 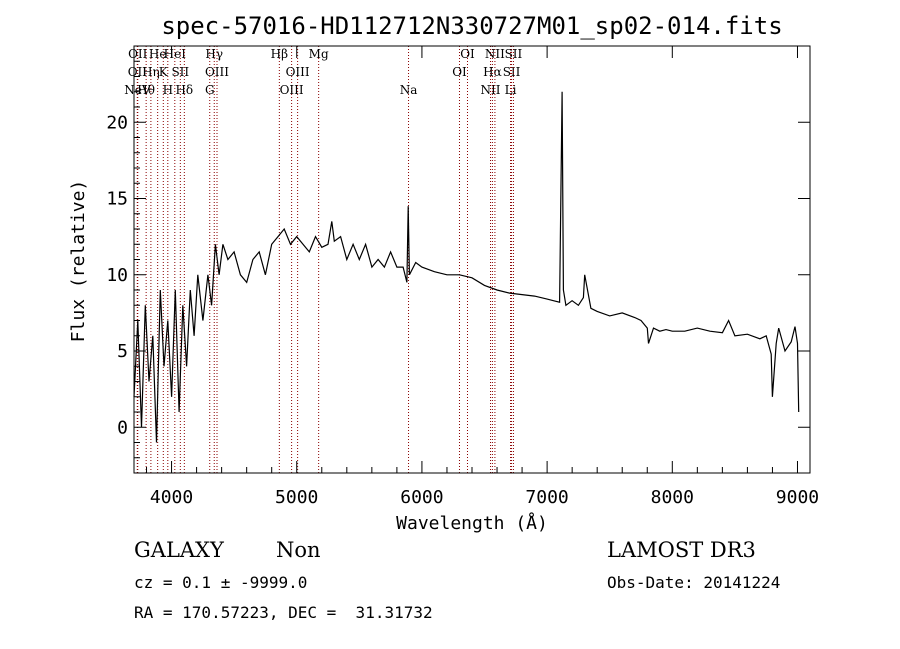 I want to click on line-label: G, so click(x=210, y=90).